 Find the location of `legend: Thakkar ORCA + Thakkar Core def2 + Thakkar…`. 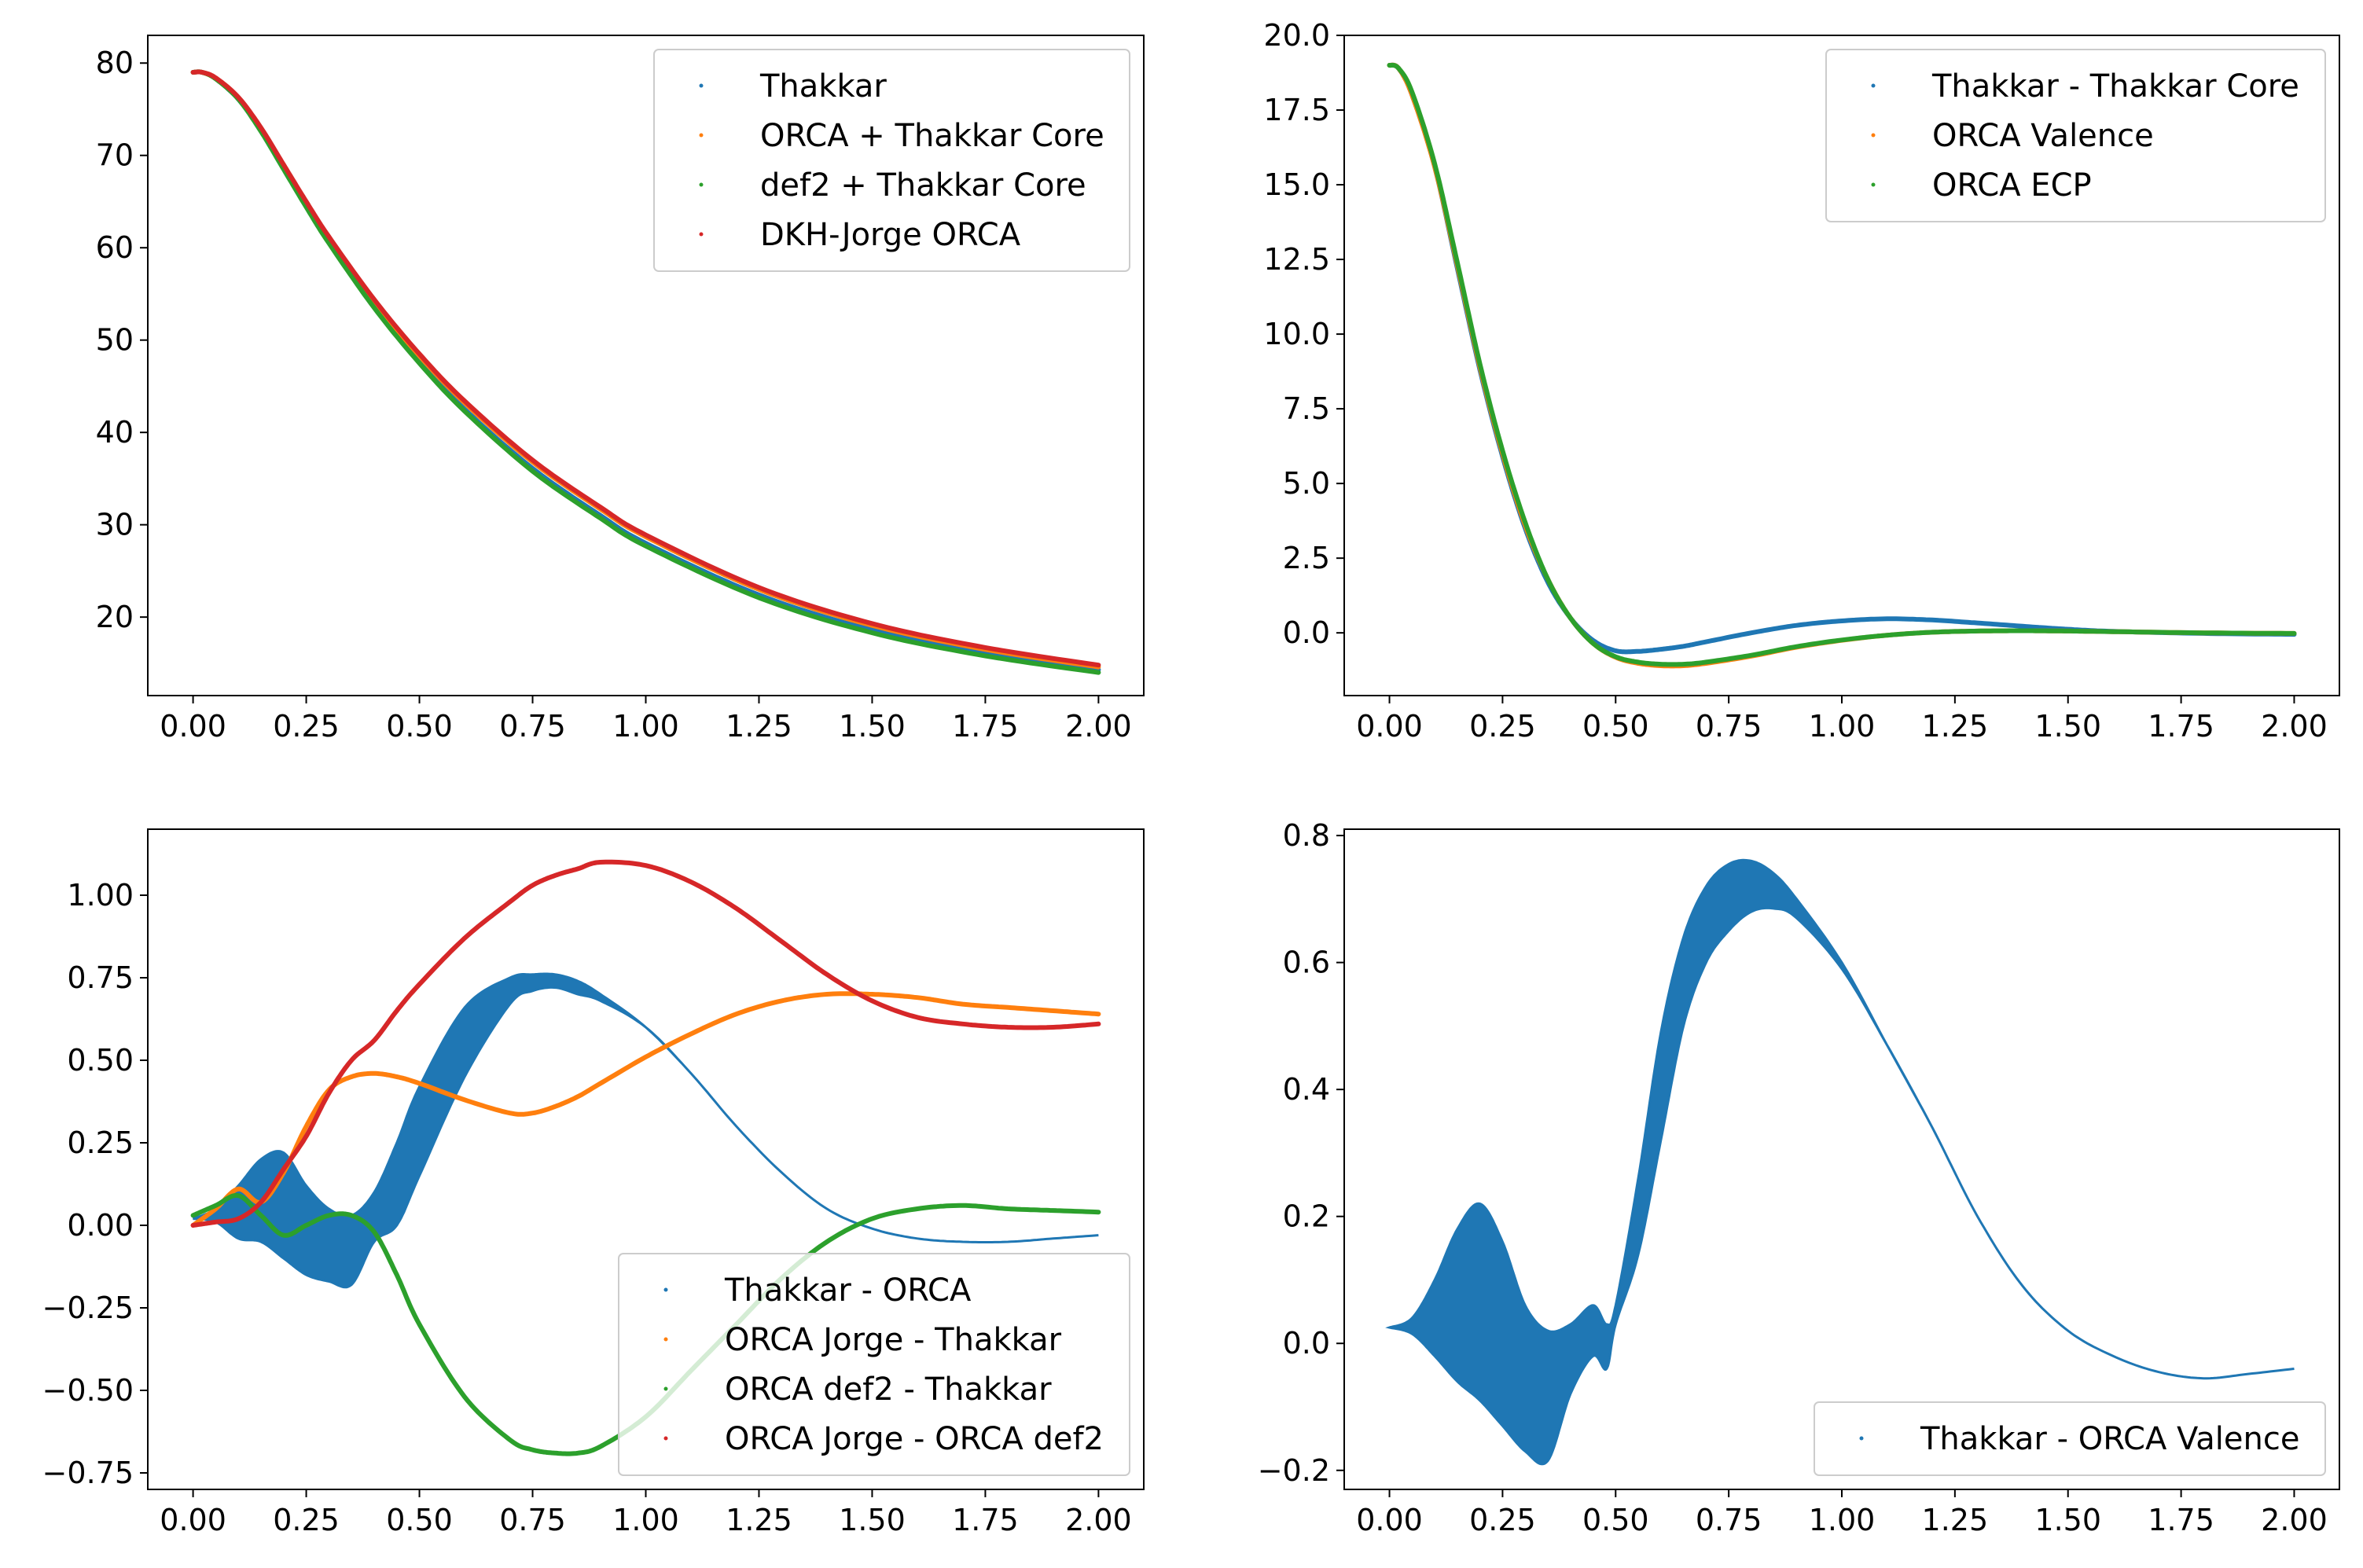

legend: Thakkar ORCA + Thakkar Core def2 + Thakkar… is located at coordinates (891, 160).